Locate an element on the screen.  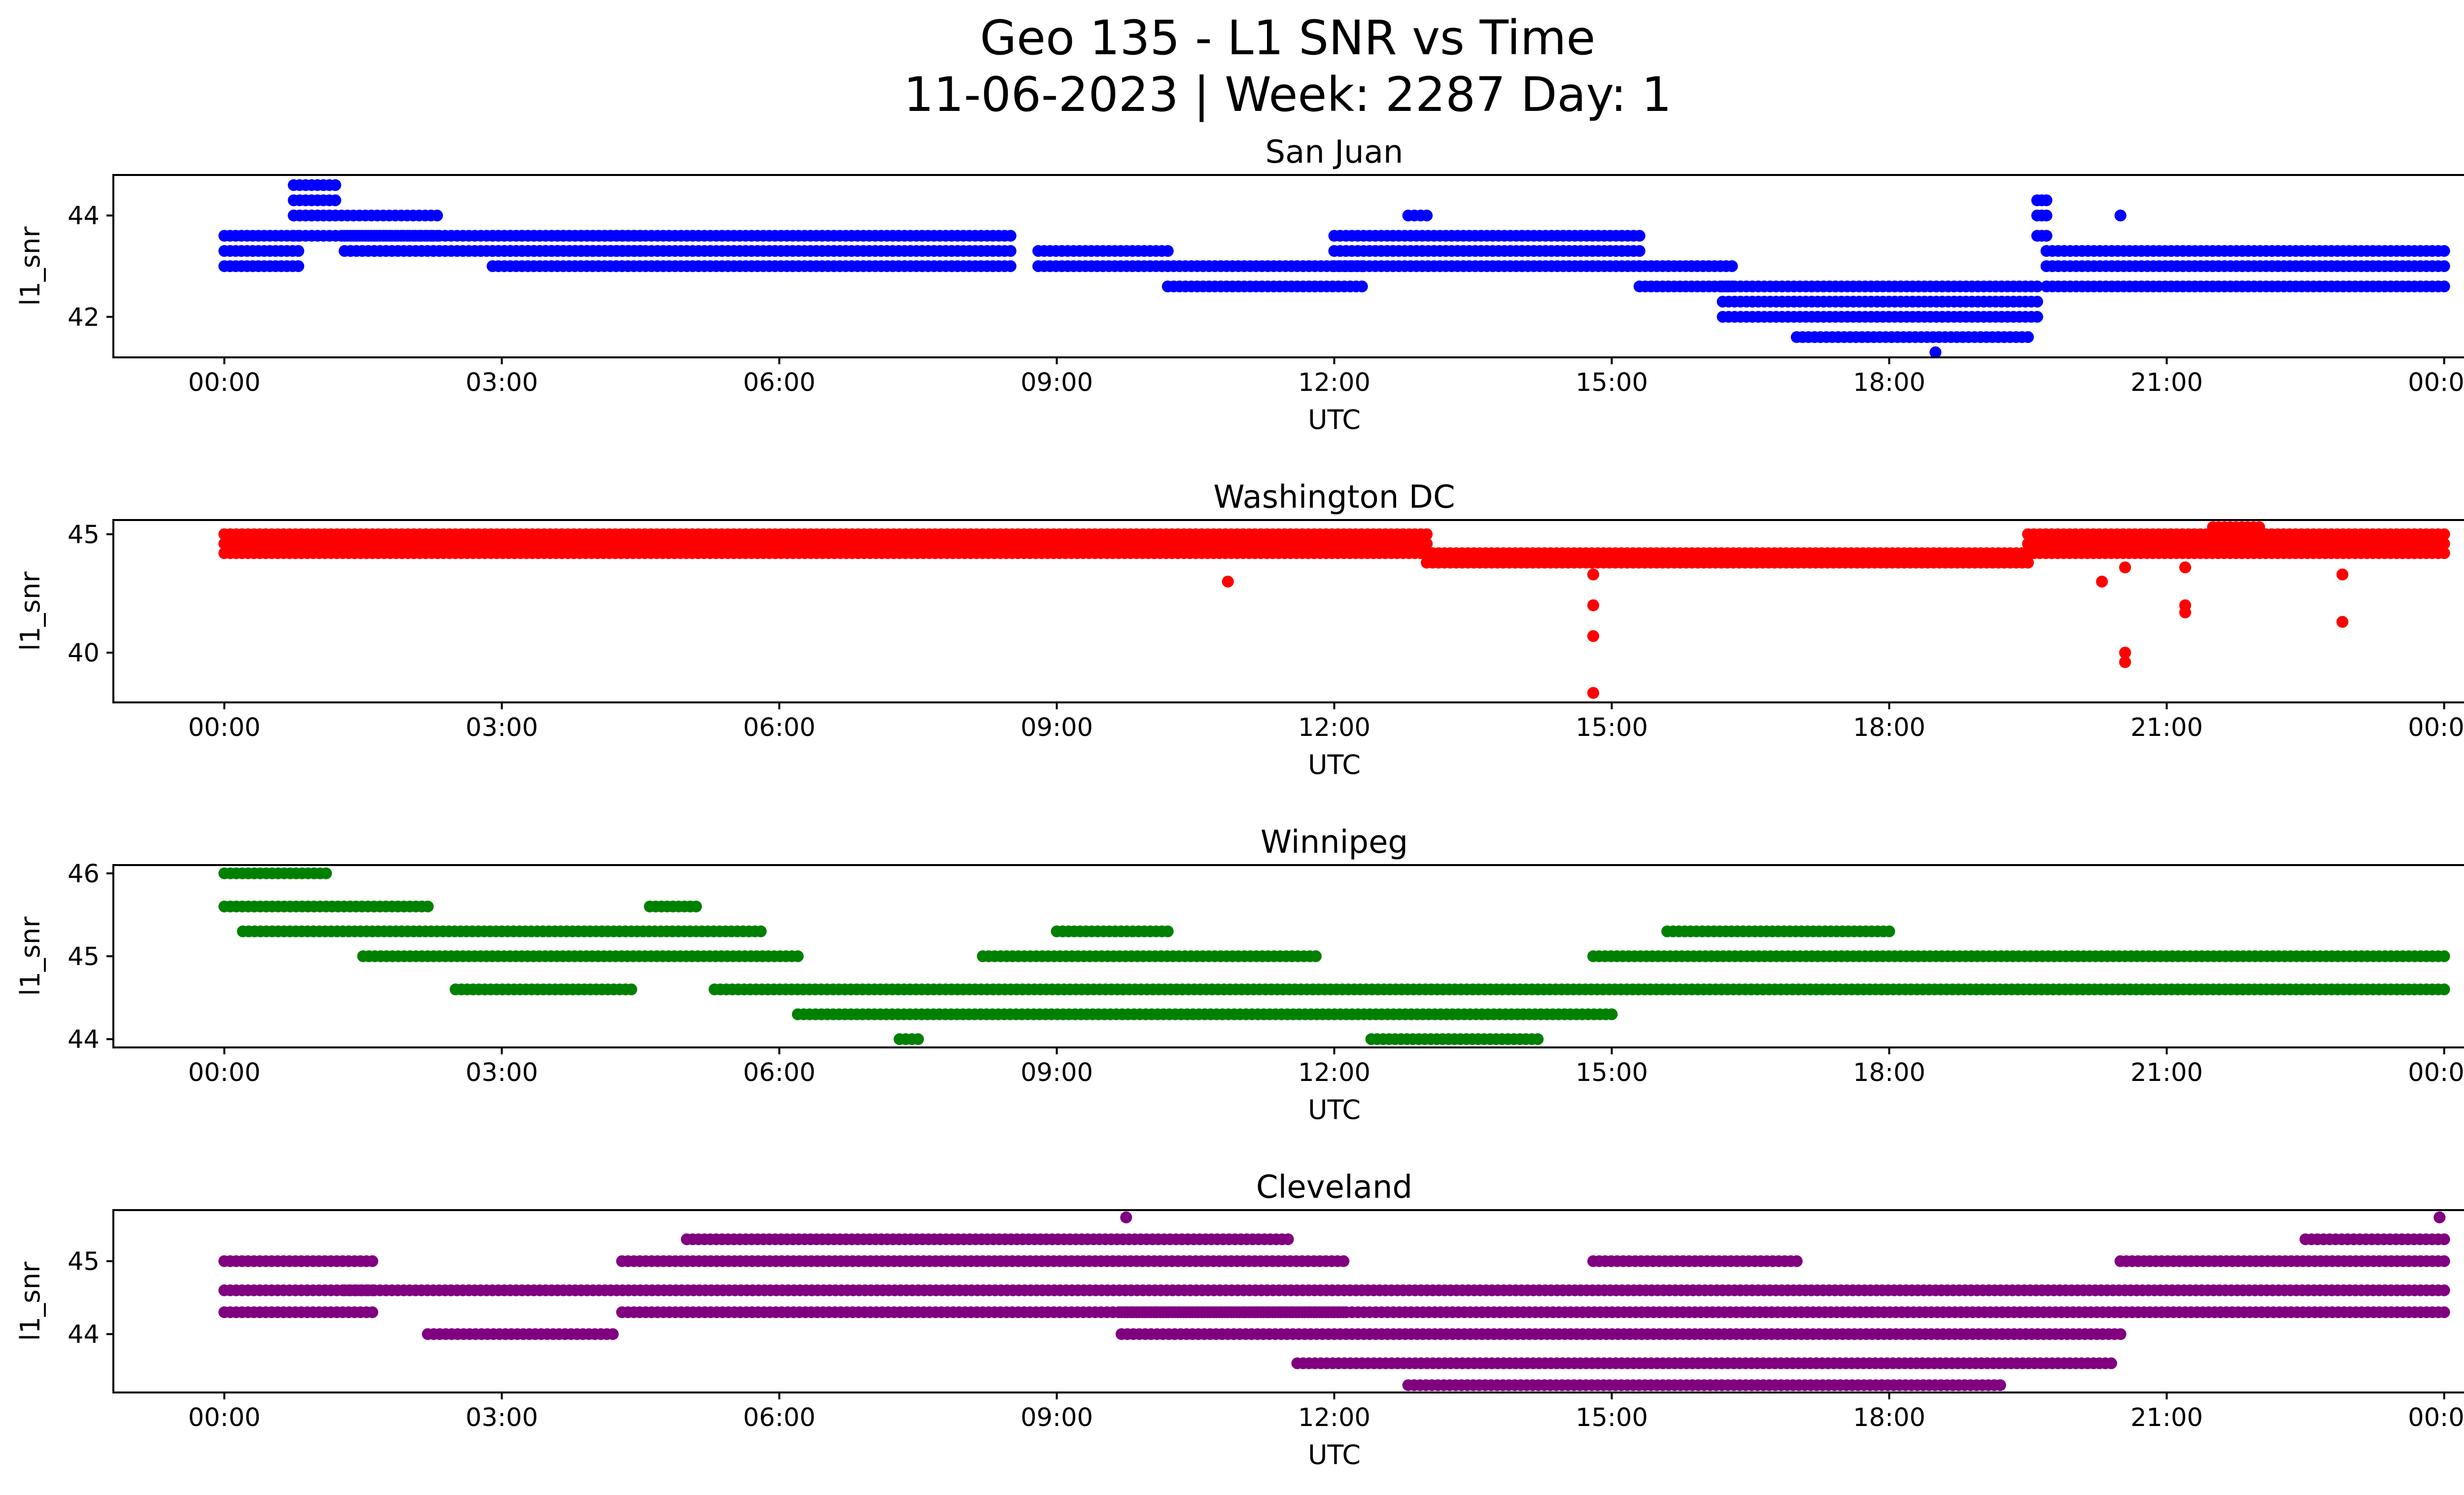
subplot-title: Washington DC is located at coordinates (1334, 497).